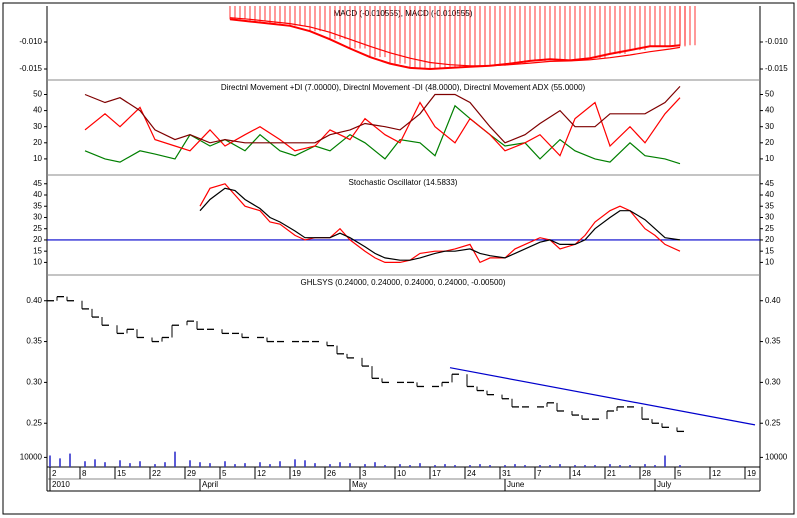 The width and height of the screenshot is (797, 518). Describe the element at coordinates (776, 68) in the screenshot. I see `y-tick-label-right: -0.015` at that location.